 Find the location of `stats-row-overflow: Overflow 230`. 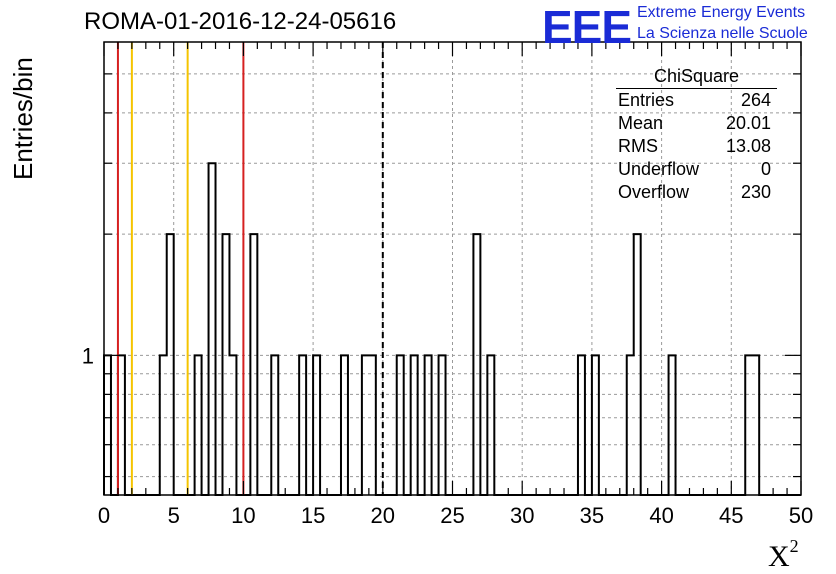

stats-row-overflow: Overflow 230 is located at coordinates (694, 192).